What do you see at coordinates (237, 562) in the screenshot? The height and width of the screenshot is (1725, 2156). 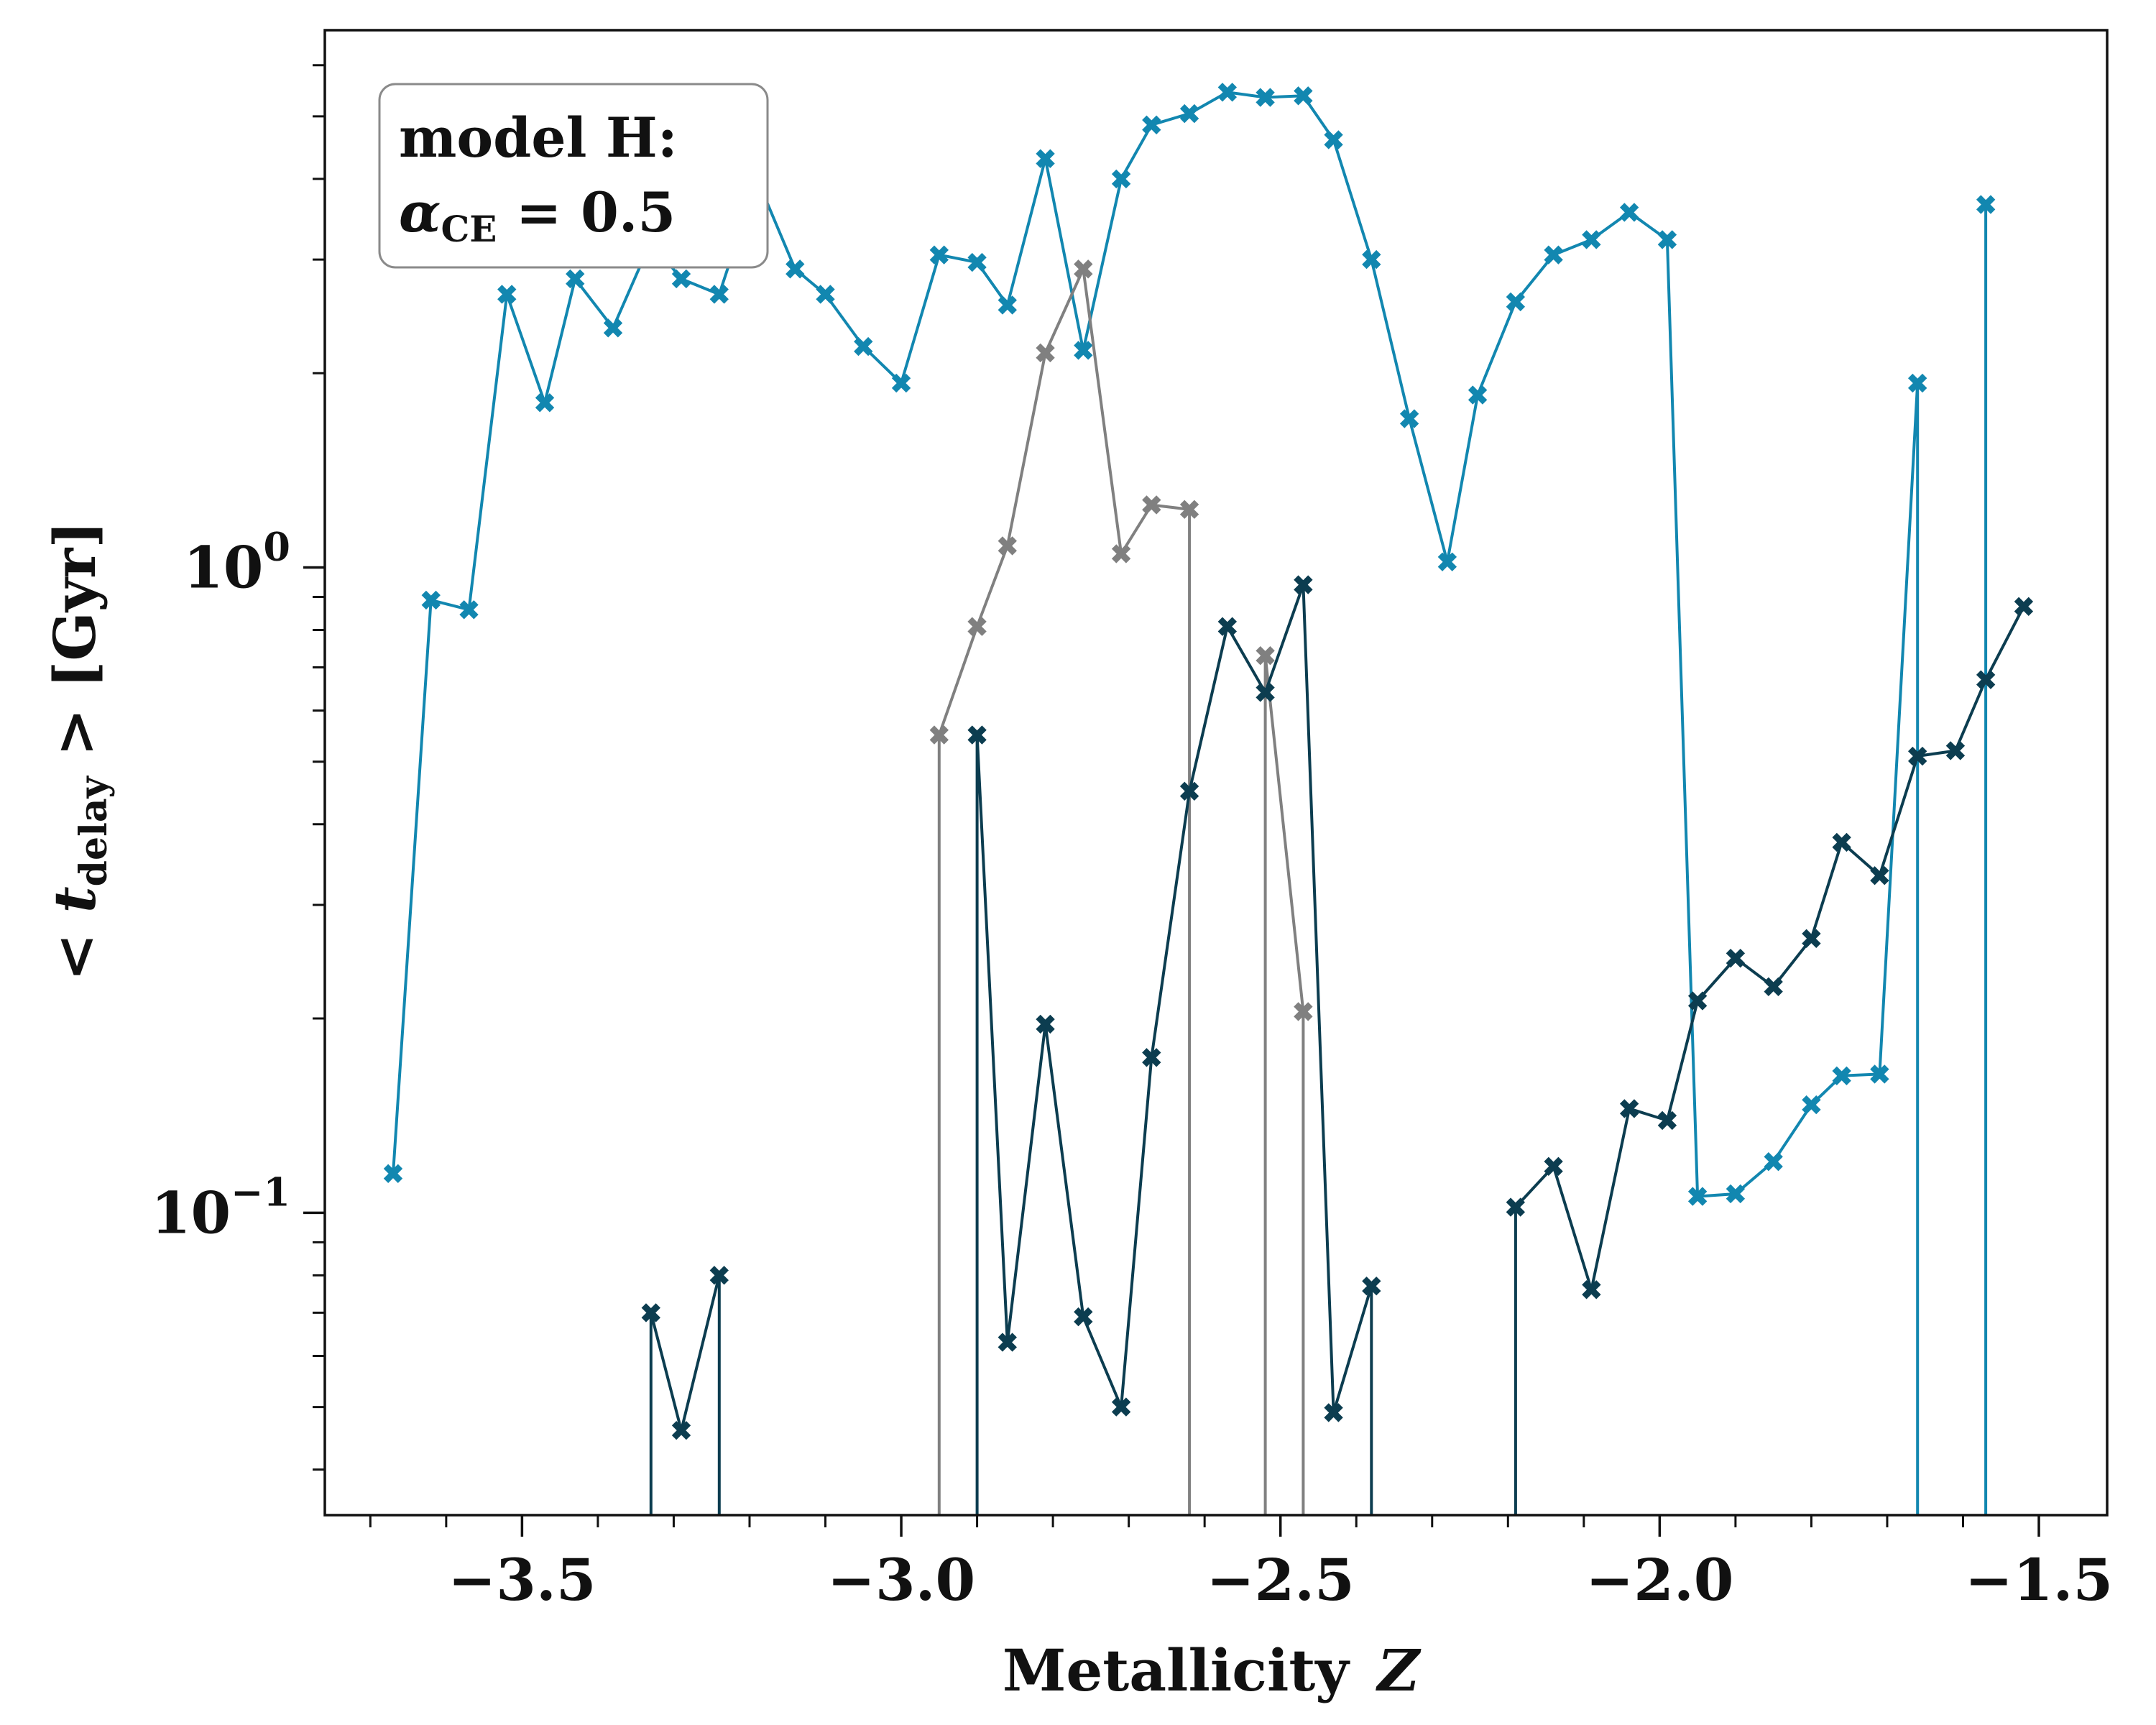 I see `y-tick-label-0: 10⁰` at bounding box center [237, 562].